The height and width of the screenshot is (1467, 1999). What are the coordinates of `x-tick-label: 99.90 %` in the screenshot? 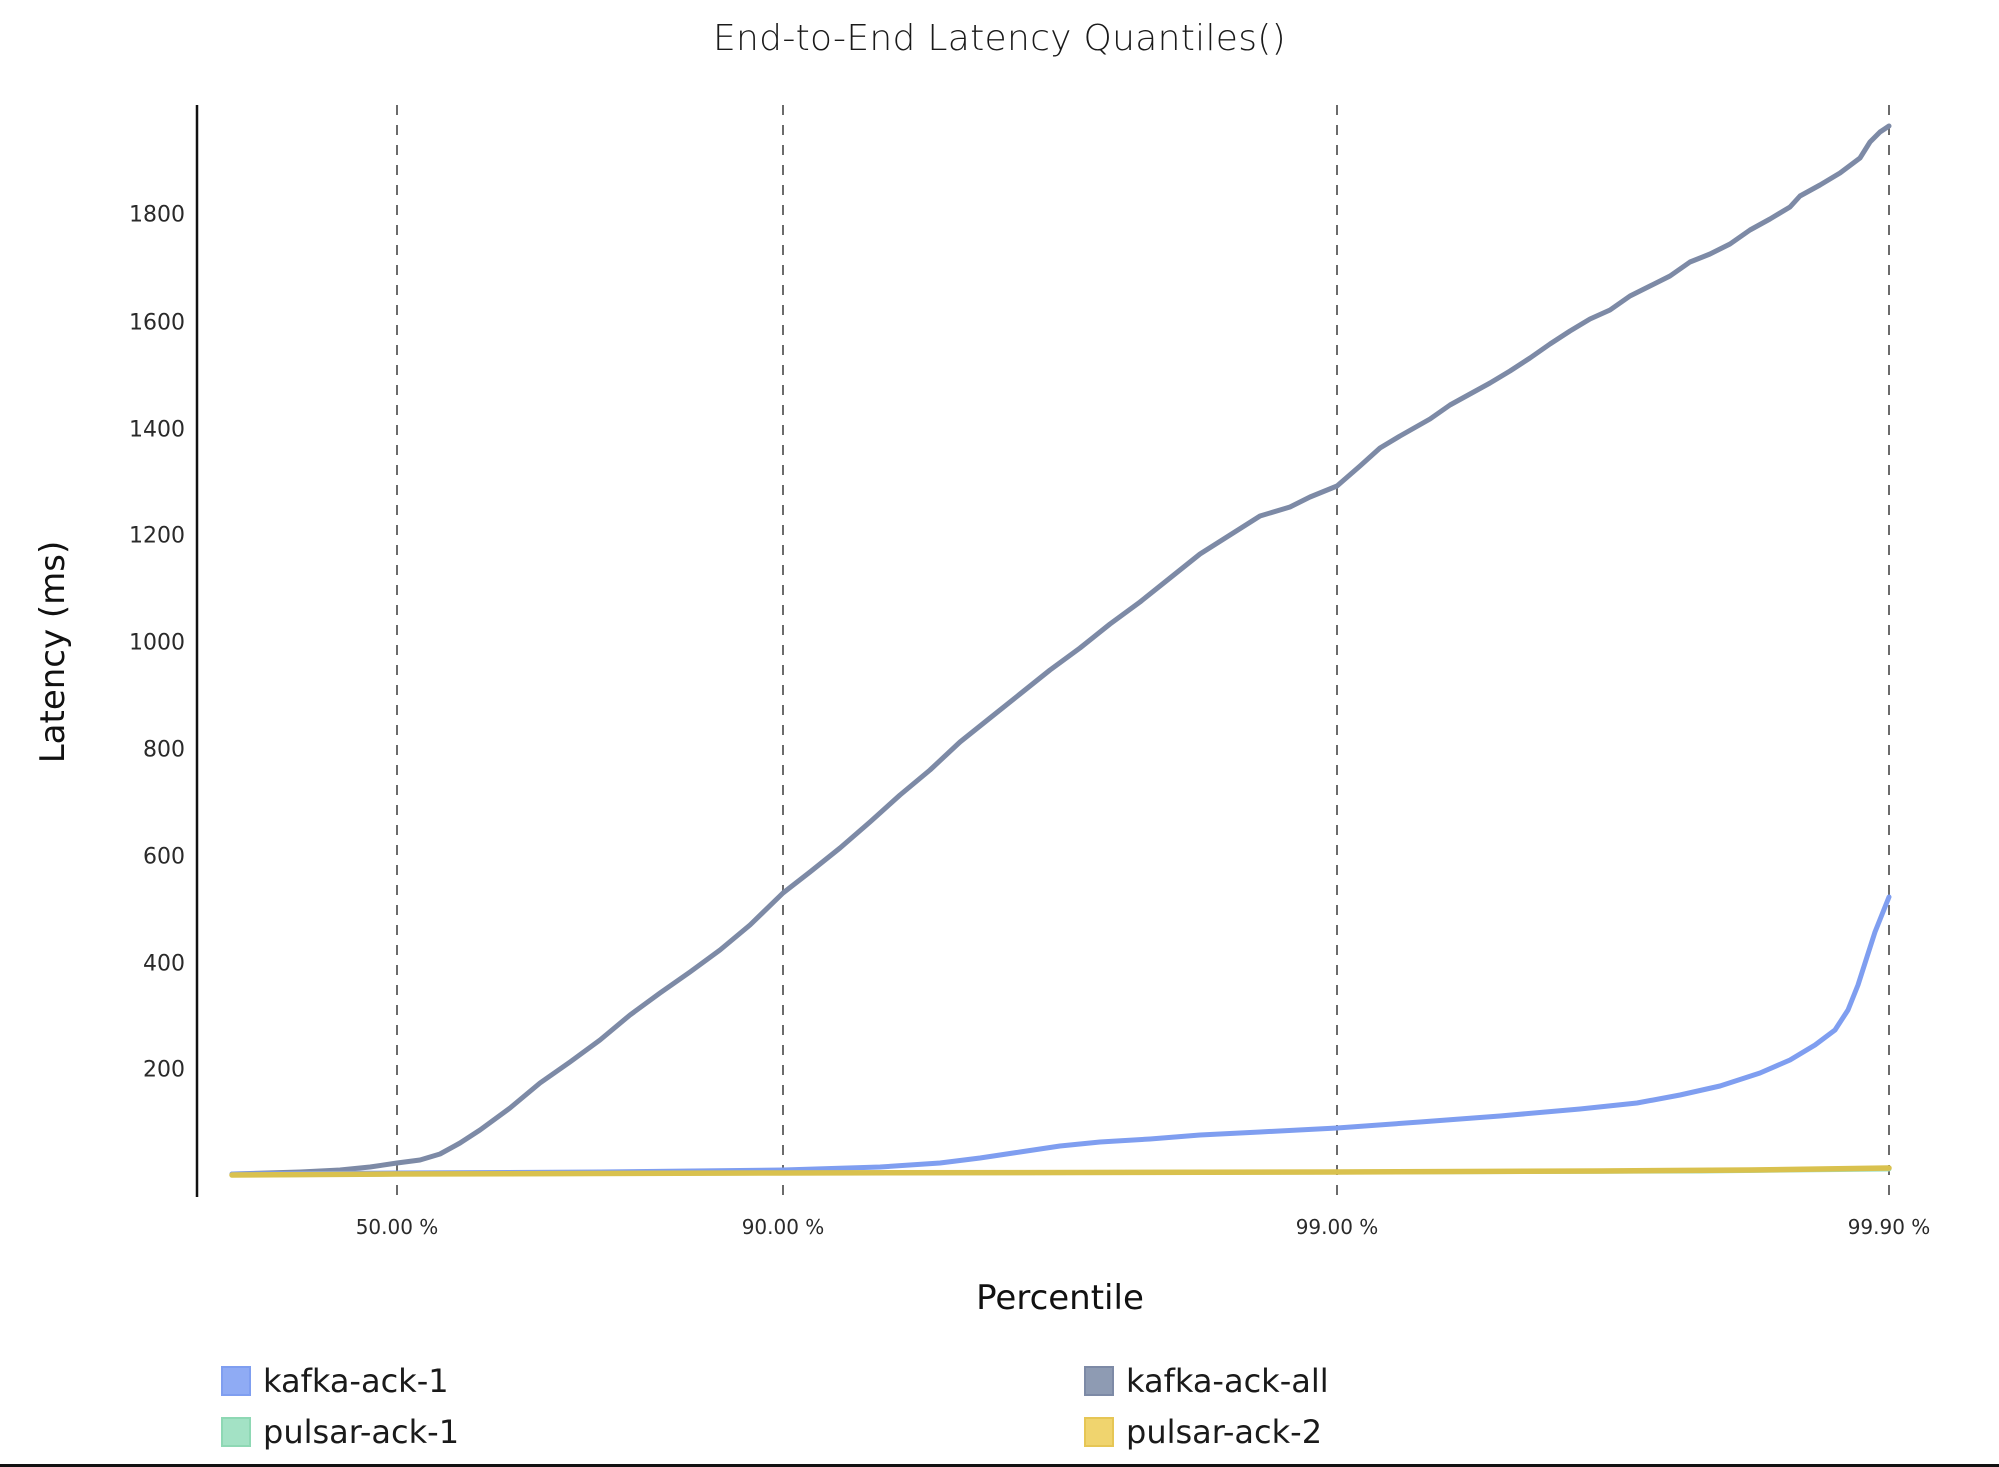 It's located at (1889, 1227).